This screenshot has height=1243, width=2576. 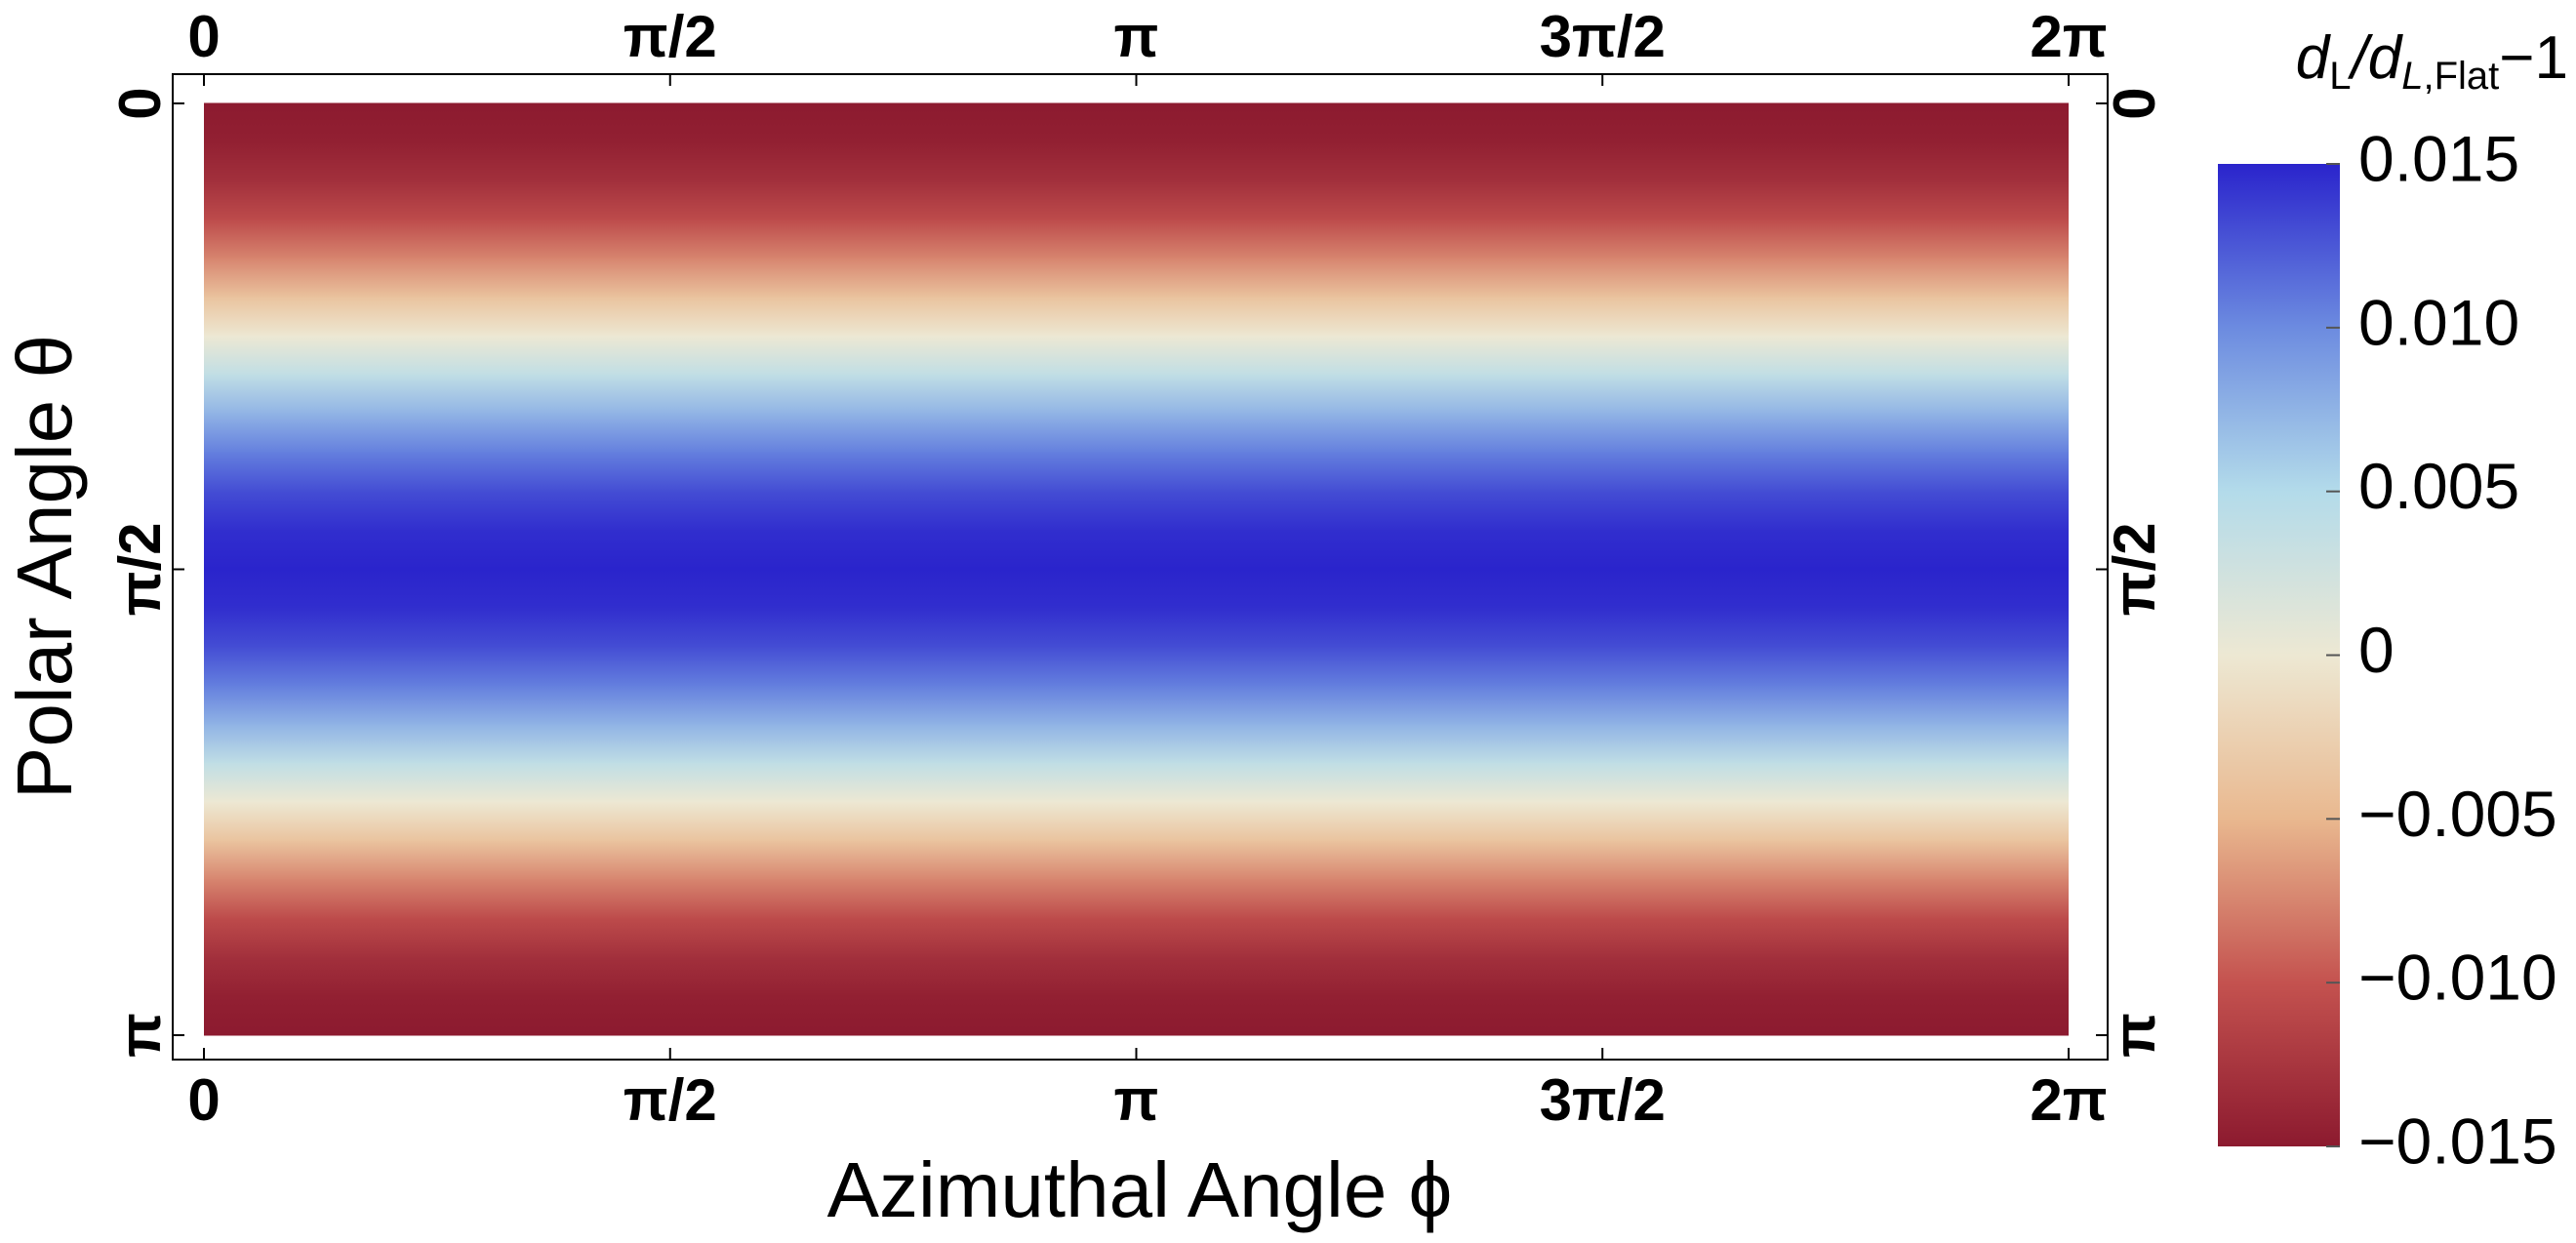 What do you see at coordinates (2279, 655) in the screenshot?
I see `colorbar` at bounding box center [2279, 655].